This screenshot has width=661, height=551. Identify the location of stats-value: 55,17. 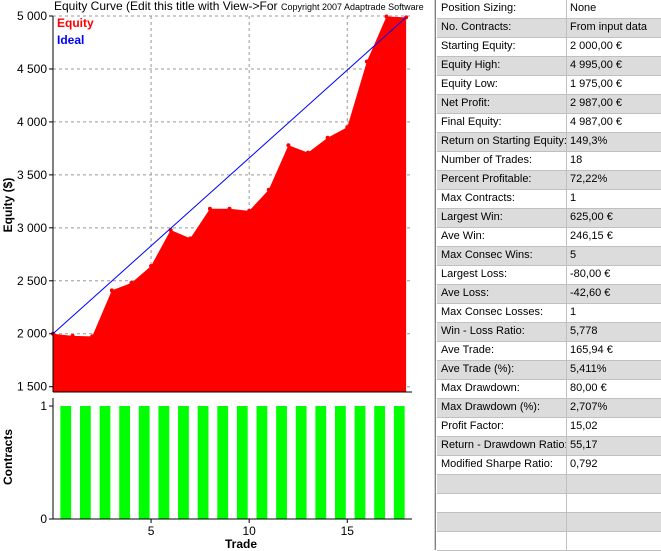
(584, 445).